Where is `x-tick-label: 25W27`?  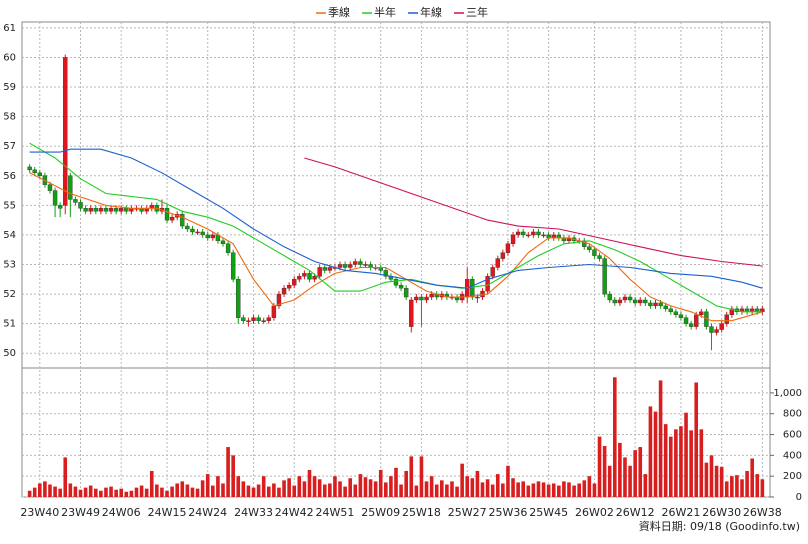
x-tick-label: 25W27 is located at coordinates (467, 512).